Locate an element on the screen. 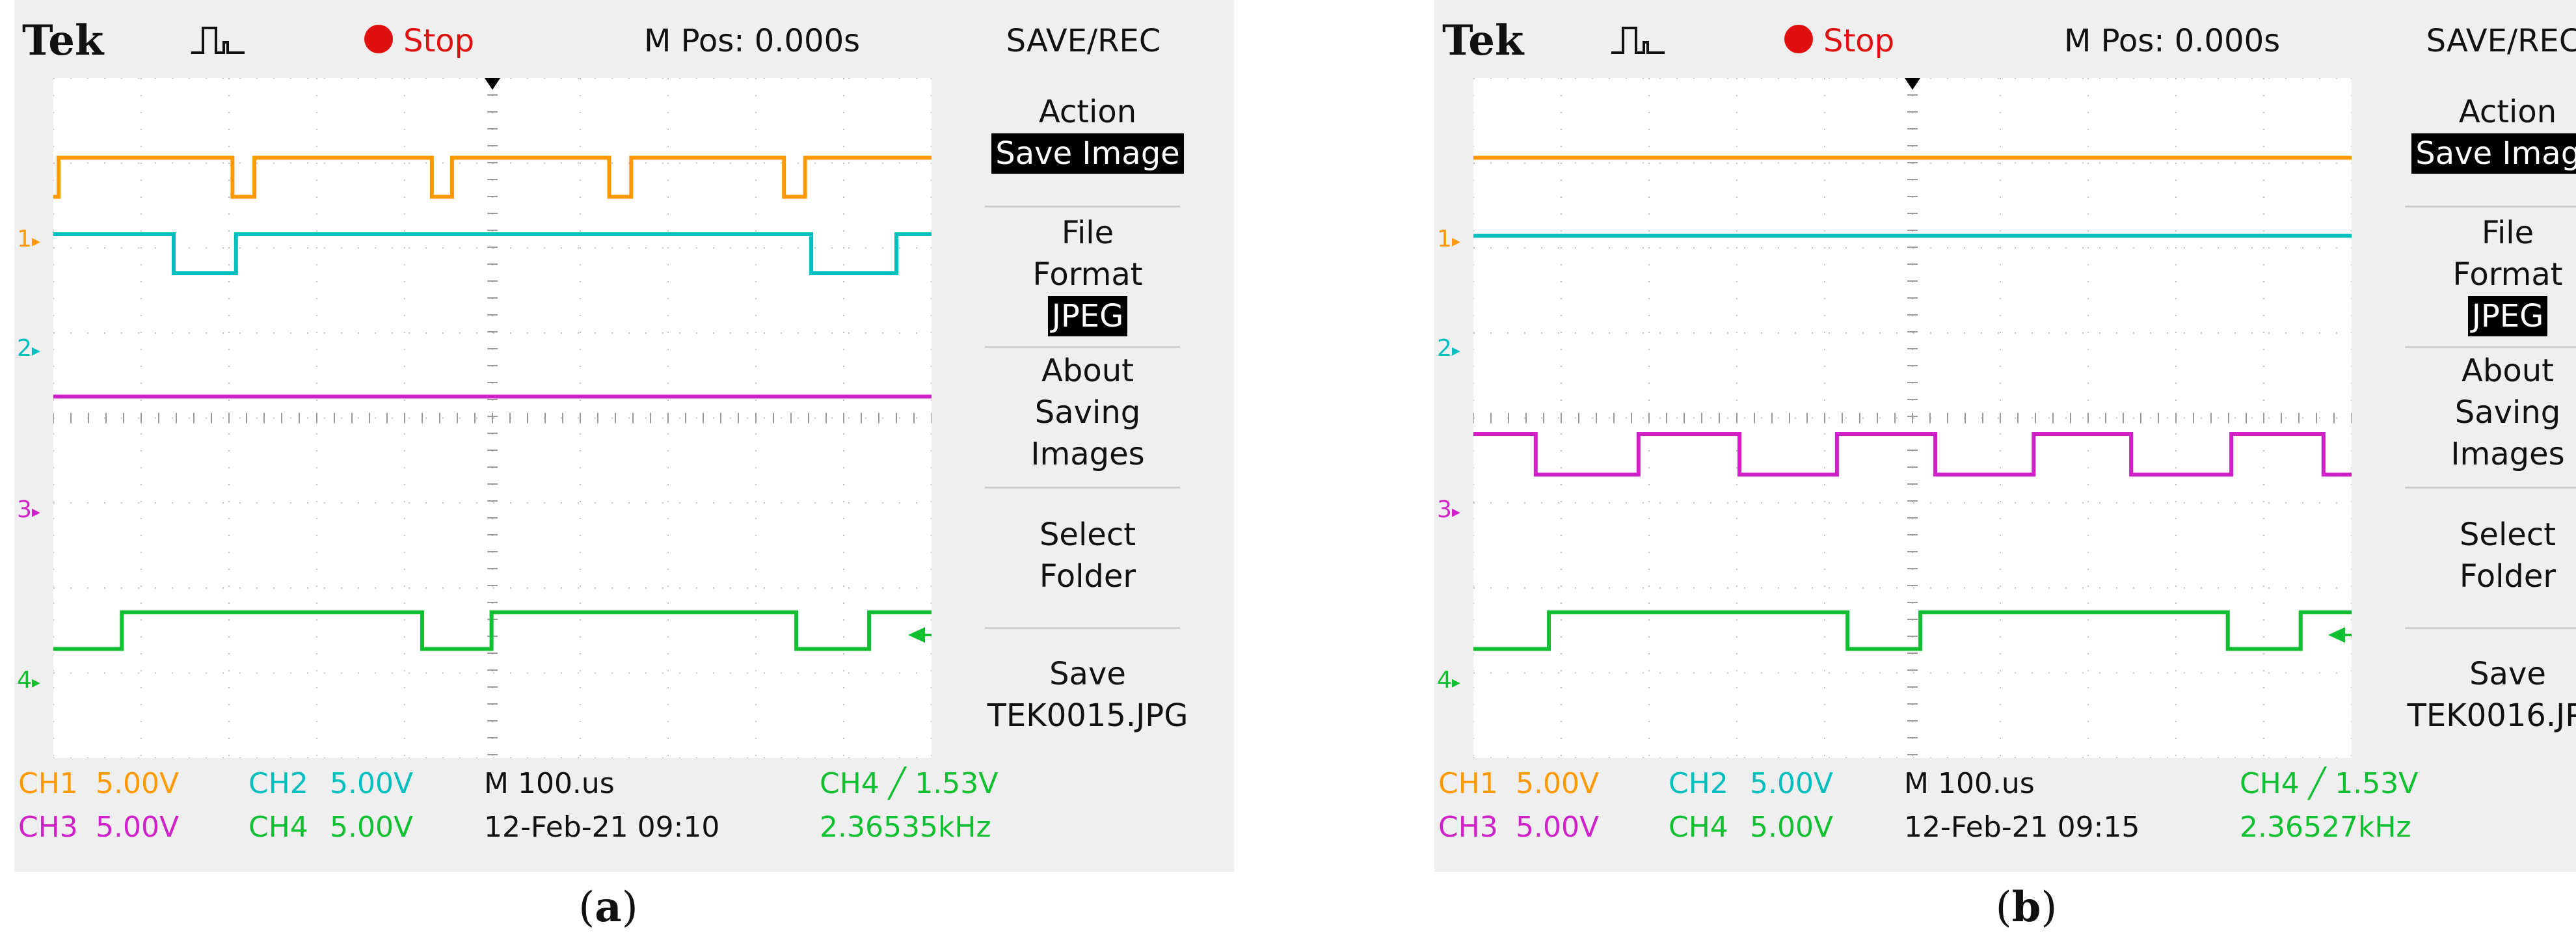  ch1-waveform is located at coordinates (492, 177).